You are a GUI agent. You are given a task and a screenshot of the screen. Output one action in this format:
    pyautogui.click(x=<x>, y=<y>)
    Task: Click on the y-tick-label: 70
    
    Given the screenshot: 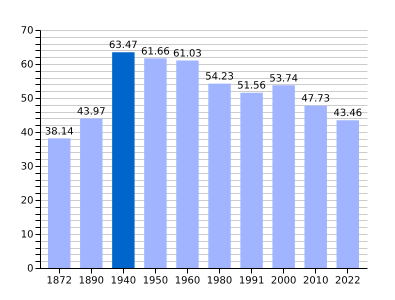 What is the action you would take?
    pyautogui.click(x=27, y=31)
    